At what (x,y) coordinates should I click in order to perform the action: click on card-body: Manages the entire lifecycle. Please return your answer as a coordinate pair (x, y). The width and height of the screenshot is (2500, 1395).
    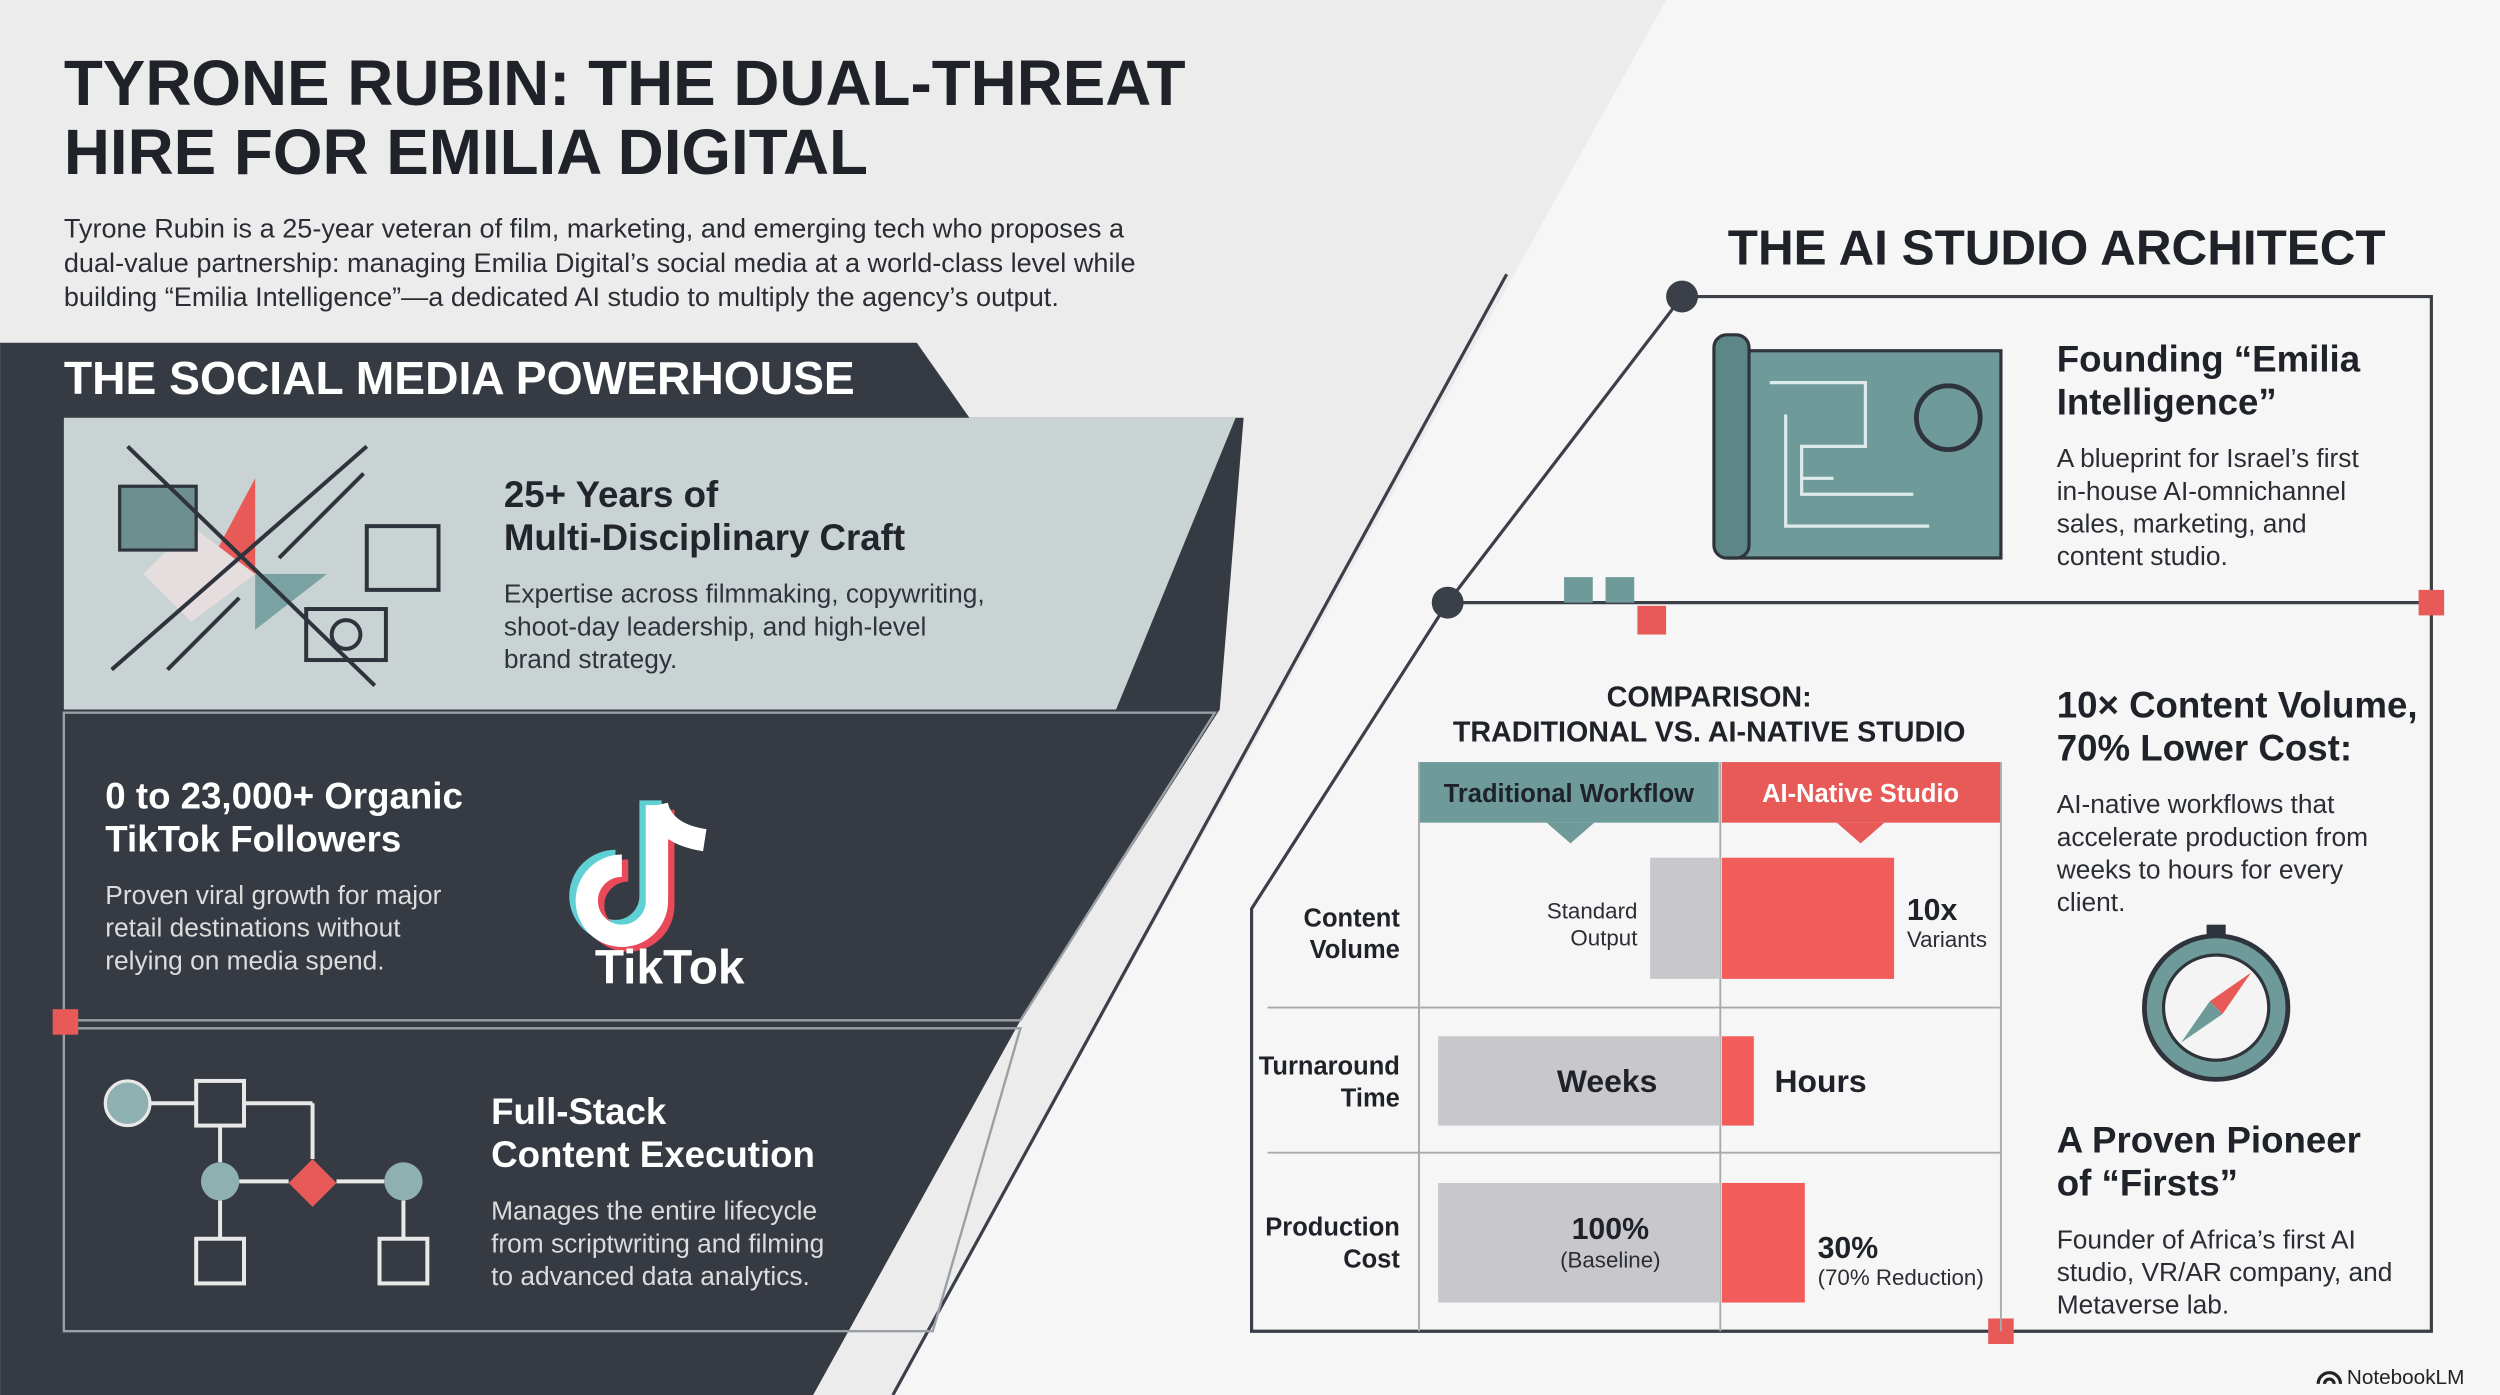
    Looking at the image, I should click on (654, 1211).